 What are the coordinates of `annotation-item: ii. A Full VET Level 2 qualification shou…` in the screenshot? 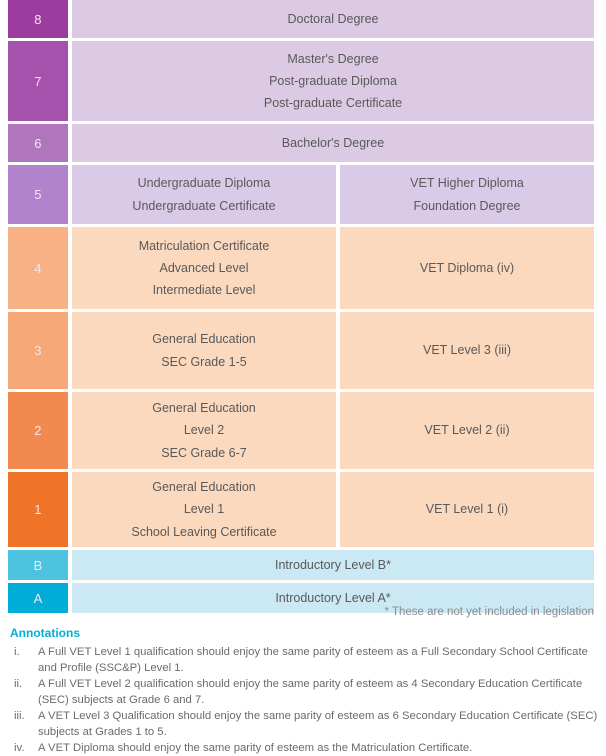 It's located at (305, 692).